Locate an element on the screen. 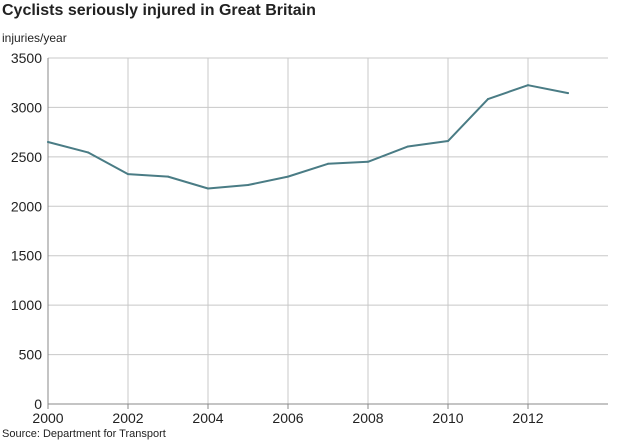 The height and width of the screenshot is (442, 624). y-tick-label-1000: 1000 is located at coordinates (26, 305).